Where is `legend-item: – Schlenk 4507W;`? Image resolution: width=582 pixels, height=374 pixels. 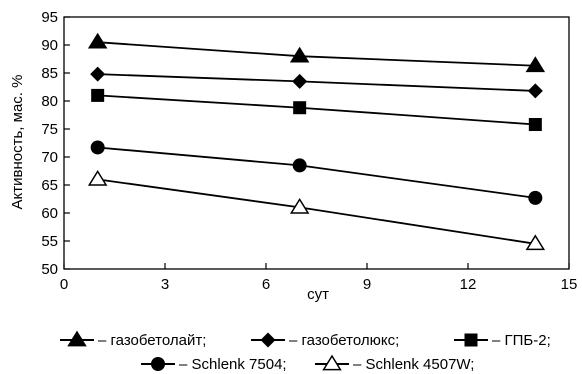
legend-item: – Schlenk 4507W; is located at coordinates (394, 363).